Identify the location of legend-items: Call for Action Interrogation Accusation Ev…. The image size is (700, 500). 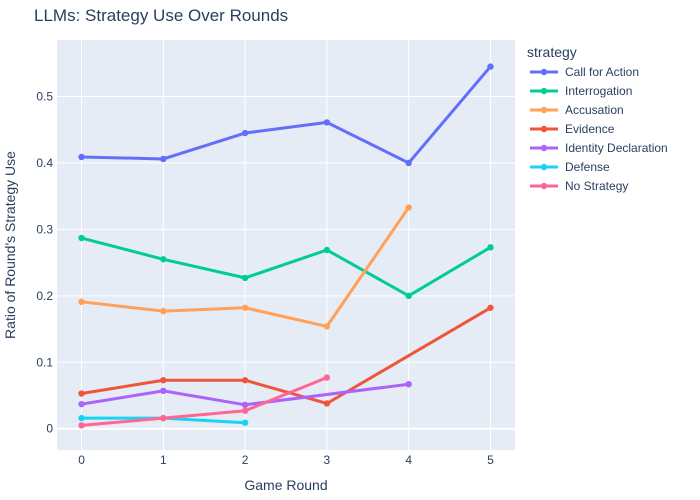
(599, 129).